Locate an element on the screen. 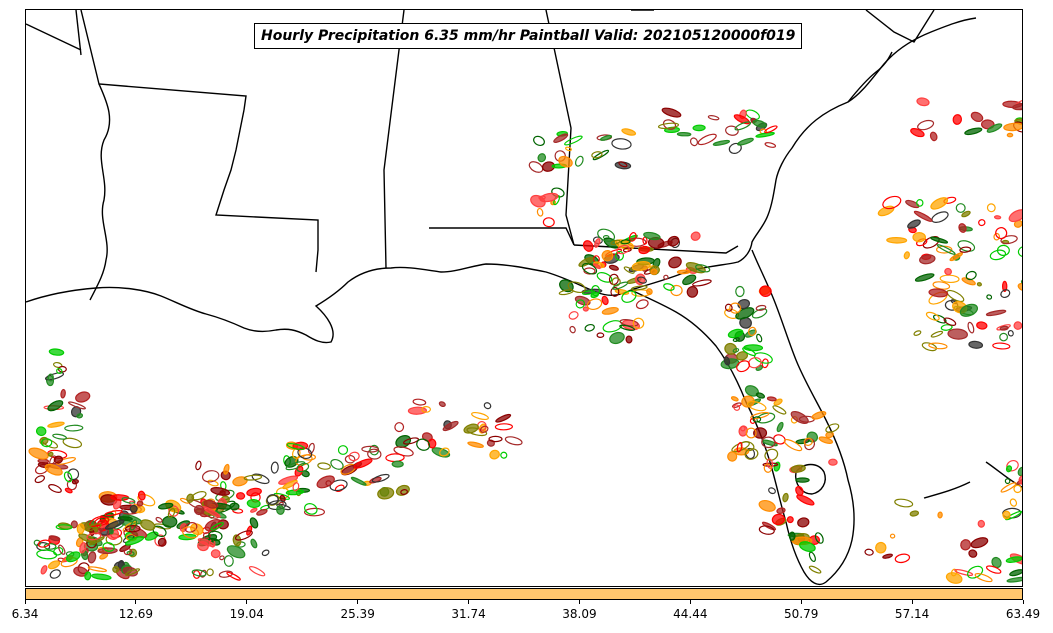 The width and height of the screenshot is (1053, 633). state-line-ms-al is located at coordinates (394, 139).